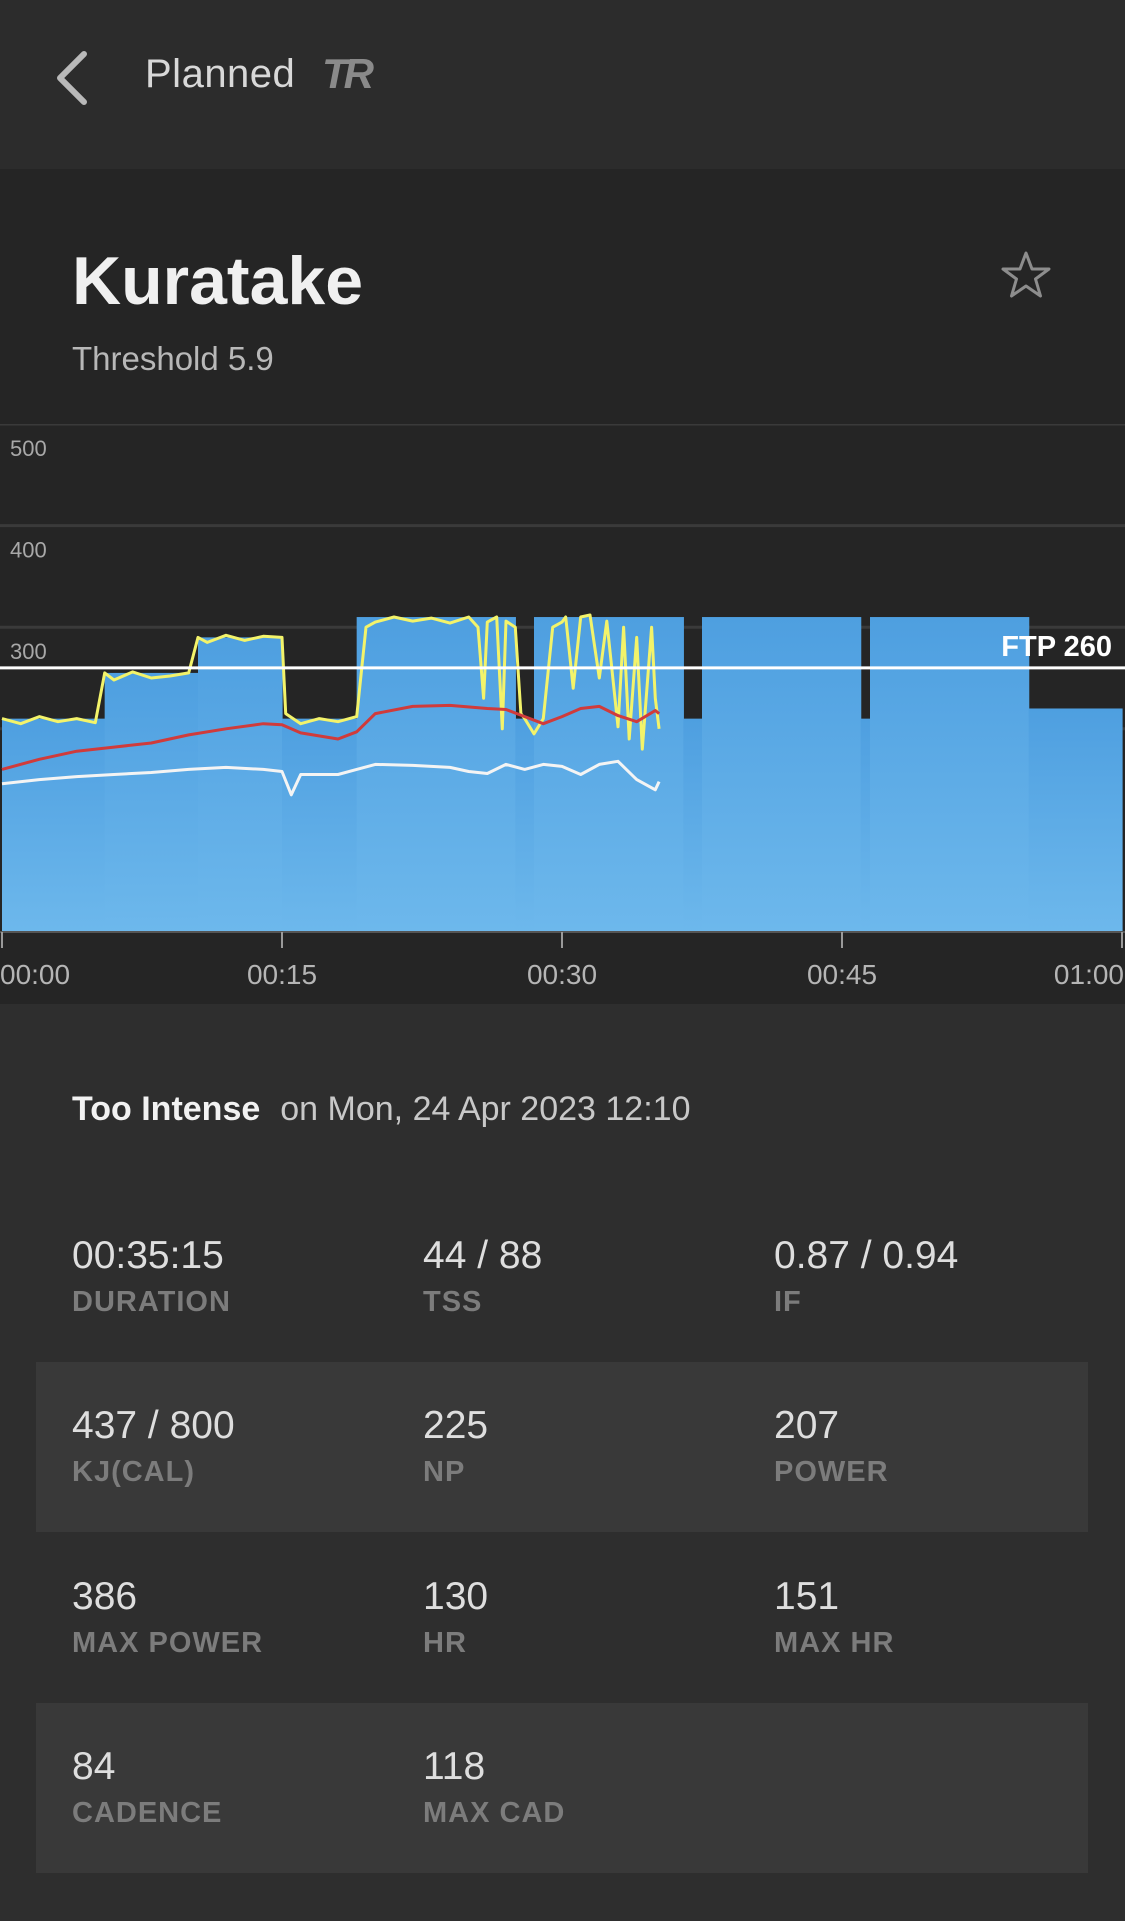 This screenshot has width=1125, height=1921. I want to click on x-tick-label: 00:45, so click(842, 974).